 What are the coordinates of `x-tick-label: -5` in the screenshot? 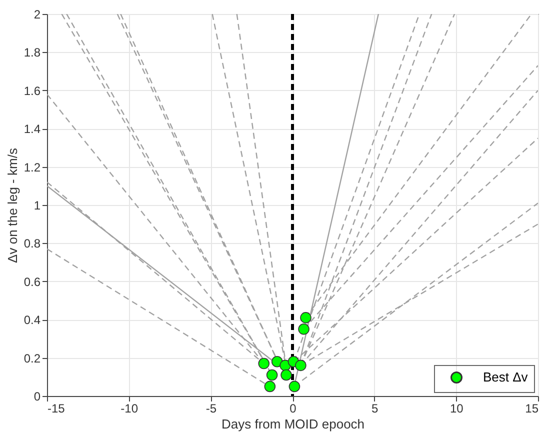 It's located at (211, 409).